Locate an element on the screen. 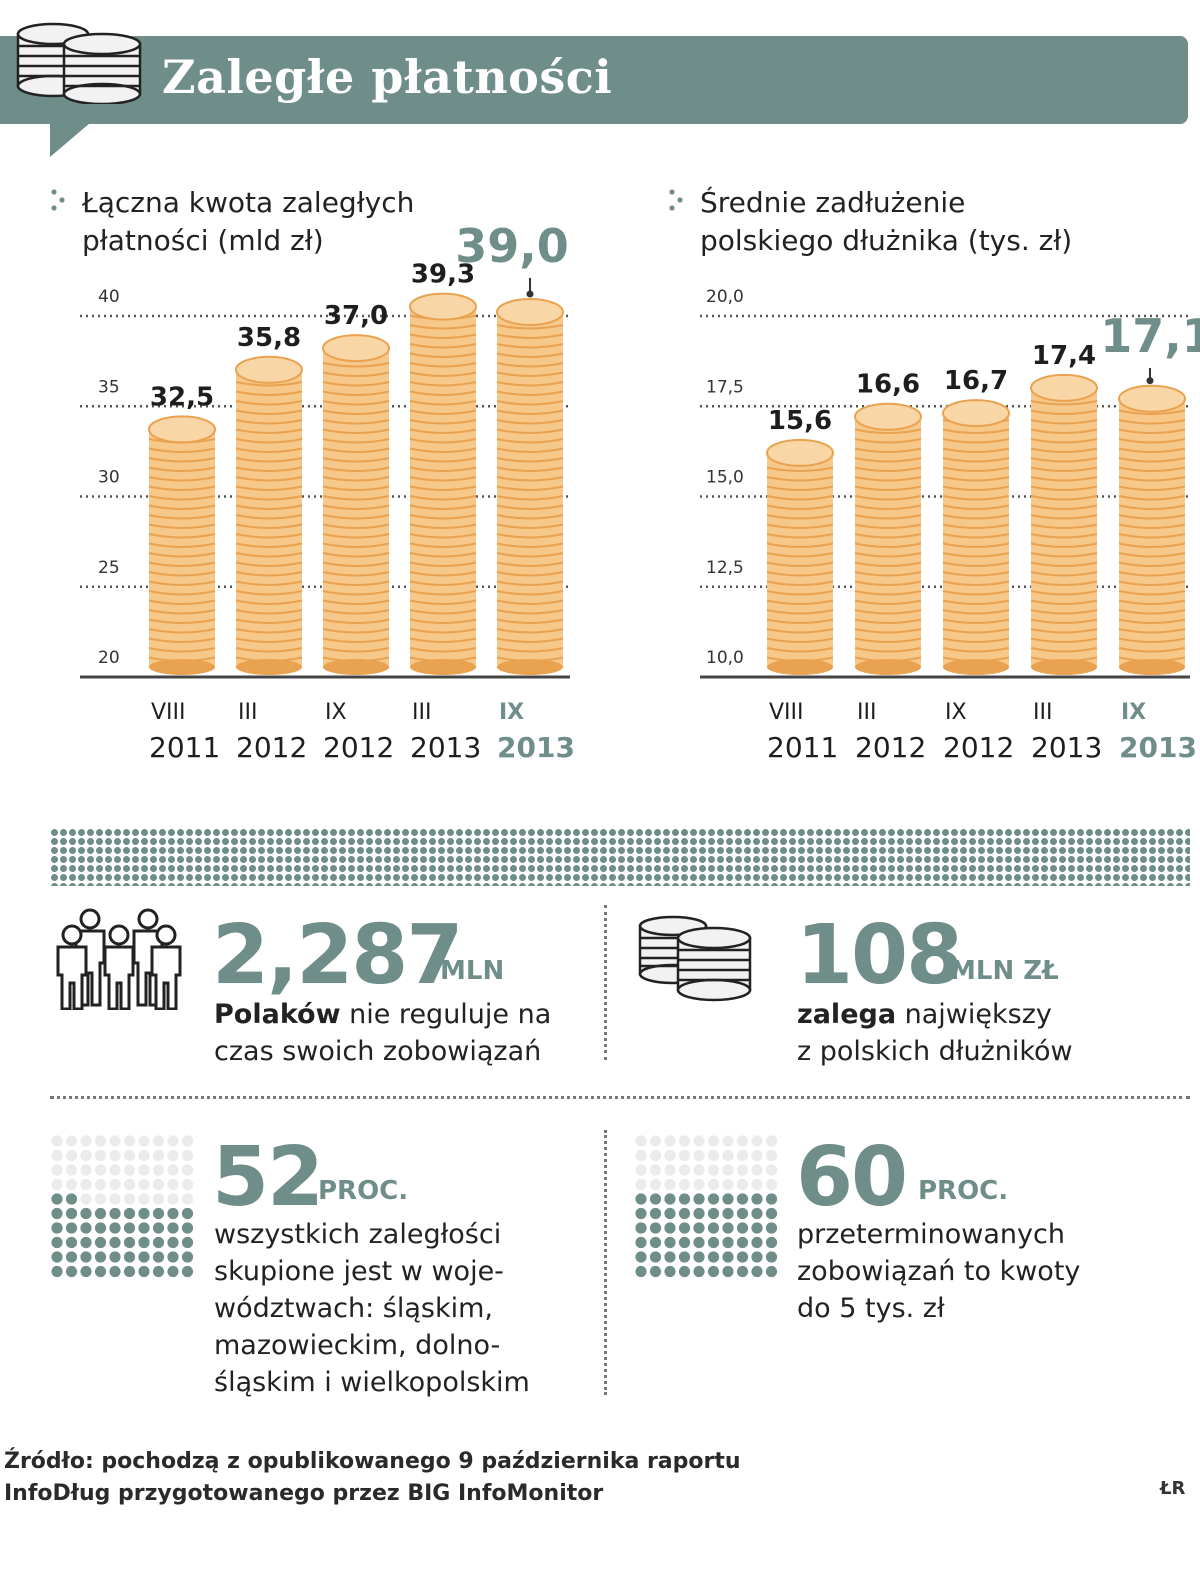  callout-dot is located at coordinates (1150, 381).